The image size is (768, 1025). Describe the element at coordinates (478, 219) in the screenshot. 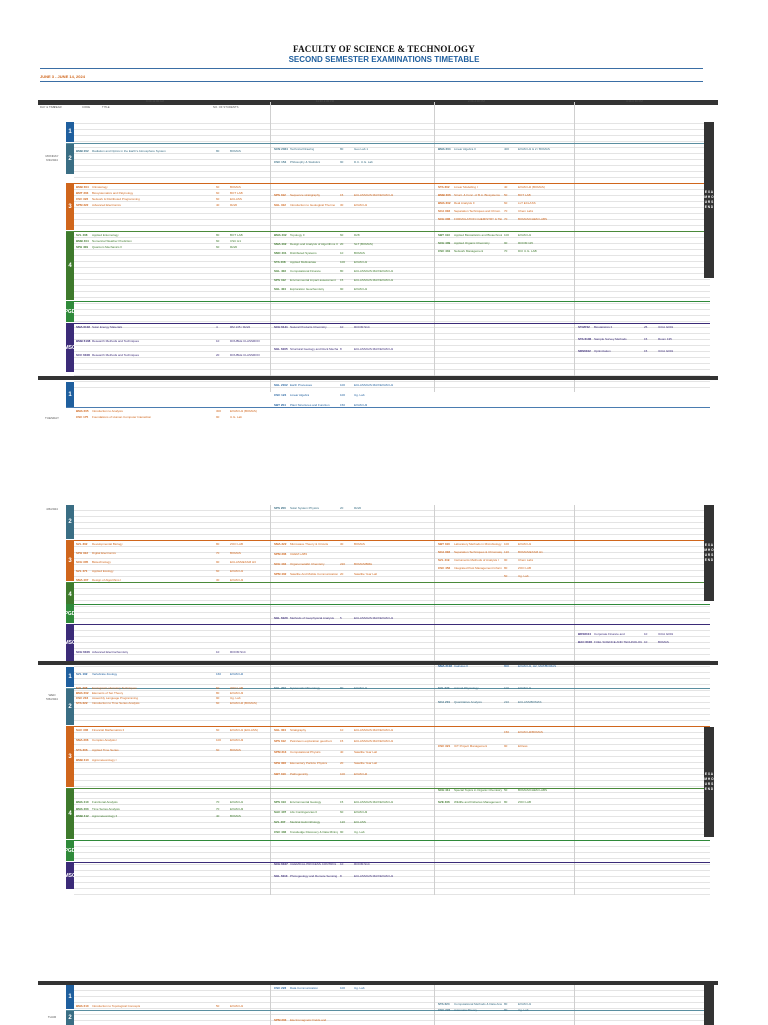

I see `course-title: FORMULATION CHEMISTRY & TECHNOLOGY` at that location.